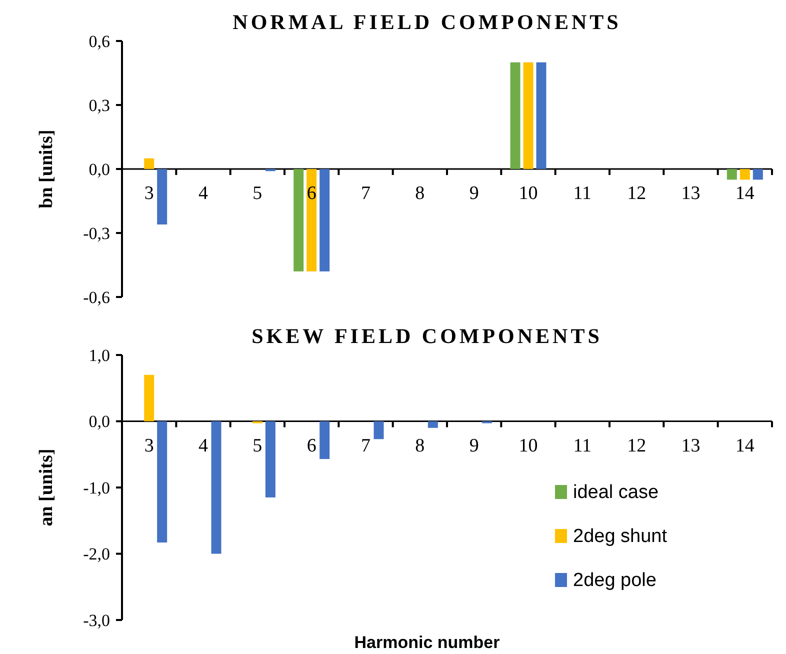  What do you see at coordinates (46, 487) in the screenshot?
I see `y-axis-title: an [units]` at bounding box center [46, 487].